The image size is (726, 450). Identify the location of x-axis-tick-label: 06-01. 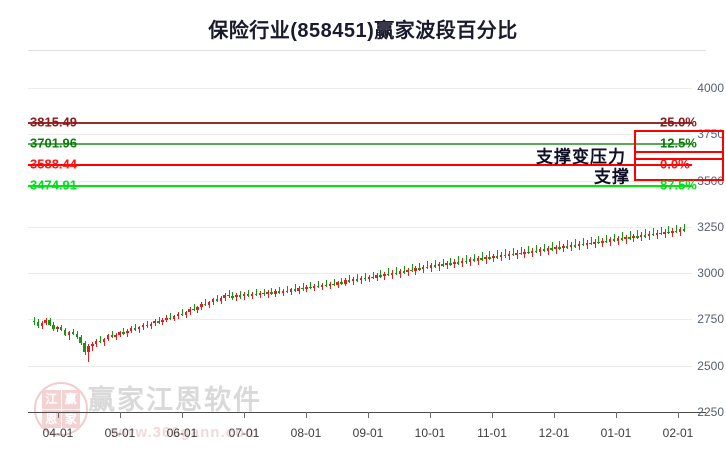
(182, 433).